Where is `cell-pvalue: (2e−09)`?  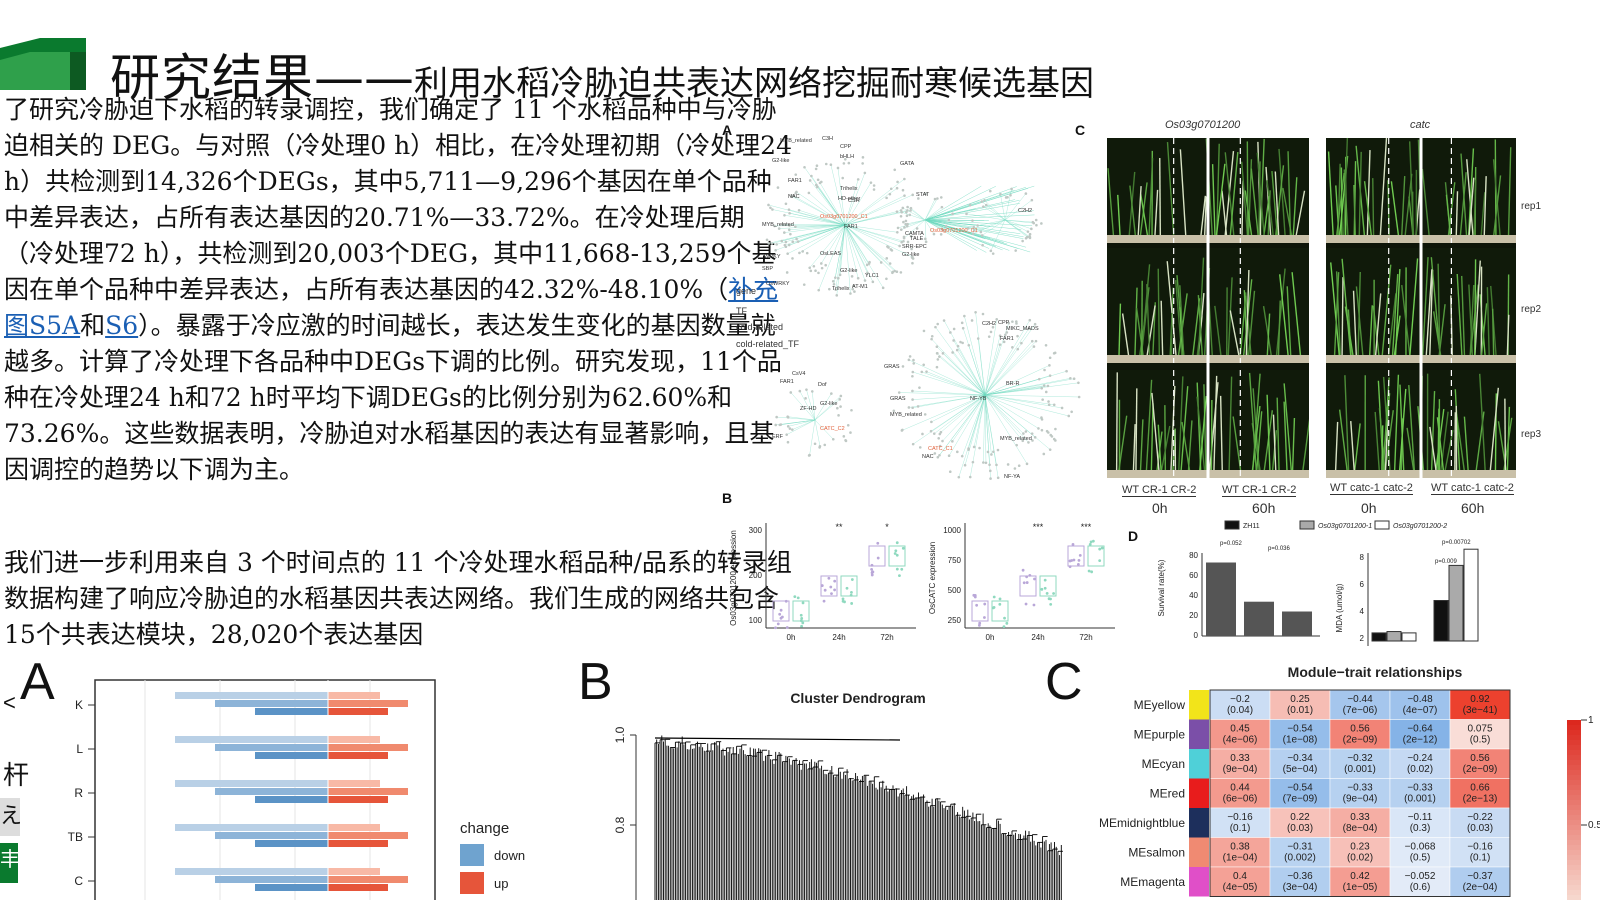
cell-pvalue: (2e−09) is located at coordinates (1360, 740).